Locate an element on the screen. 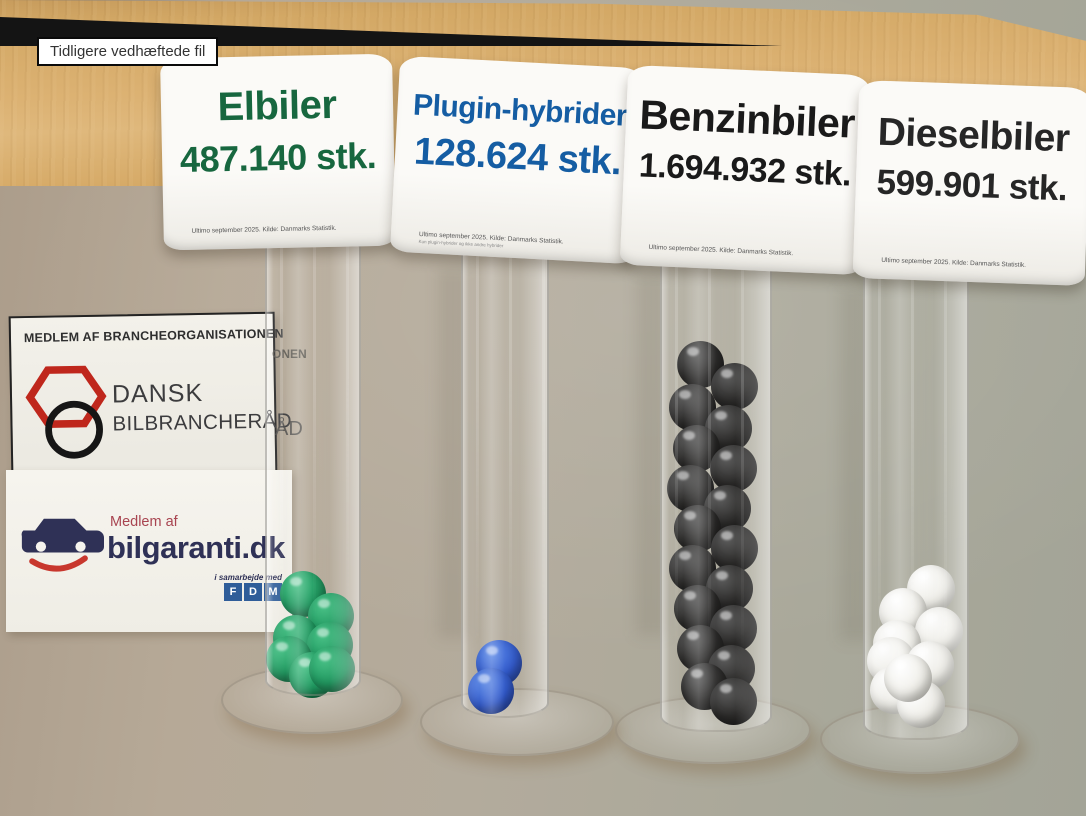  elbiler-tube is located at coordinates (313, 469).